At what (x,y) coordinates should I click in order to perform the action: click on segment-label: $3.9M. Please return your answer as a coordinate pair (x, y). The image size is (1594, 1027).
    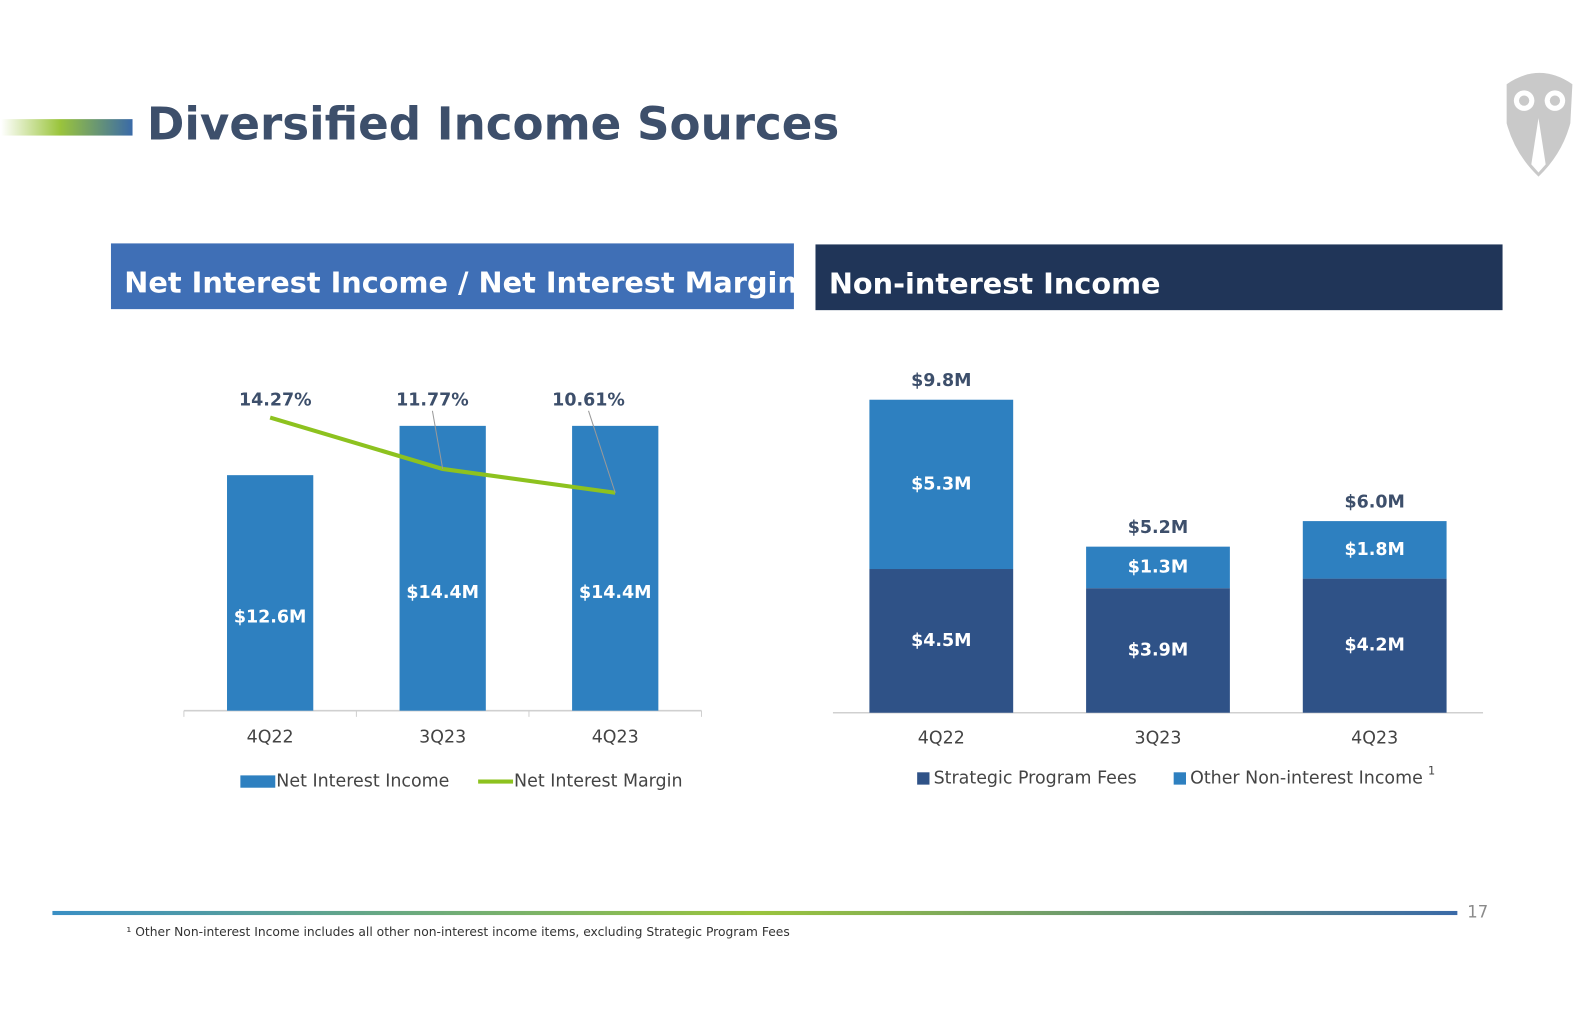
    Looking at the image, I should click on (1158, 650).